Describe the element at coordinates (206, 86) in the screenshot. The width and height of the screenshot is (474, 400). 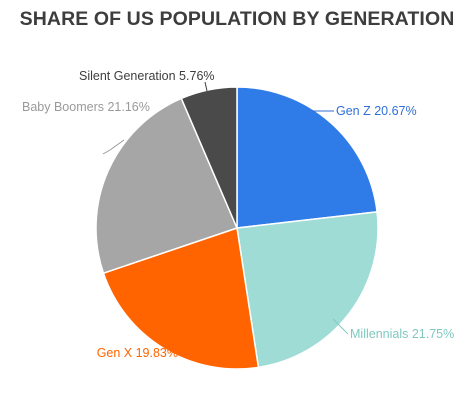
I see `leader-line-silent-generation` at that location.